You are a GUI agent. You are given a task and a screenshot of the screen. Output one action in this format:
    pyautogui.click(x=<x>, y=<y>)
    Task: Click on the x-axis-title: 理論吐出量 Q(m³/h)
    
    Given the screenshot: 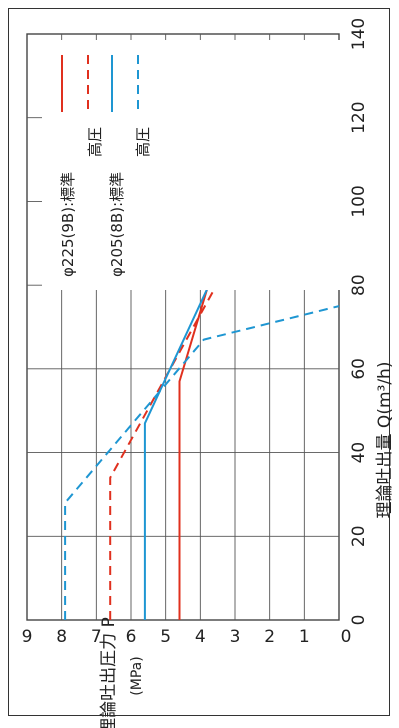 What is the action you would take?
    pyautogui.click(x=385, y=440)
    